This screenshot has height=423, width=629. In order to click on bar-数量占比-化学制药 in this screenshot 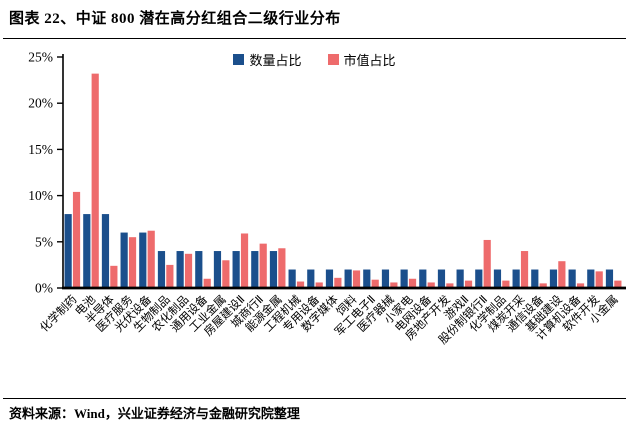, I will do `click(68, 251)`.